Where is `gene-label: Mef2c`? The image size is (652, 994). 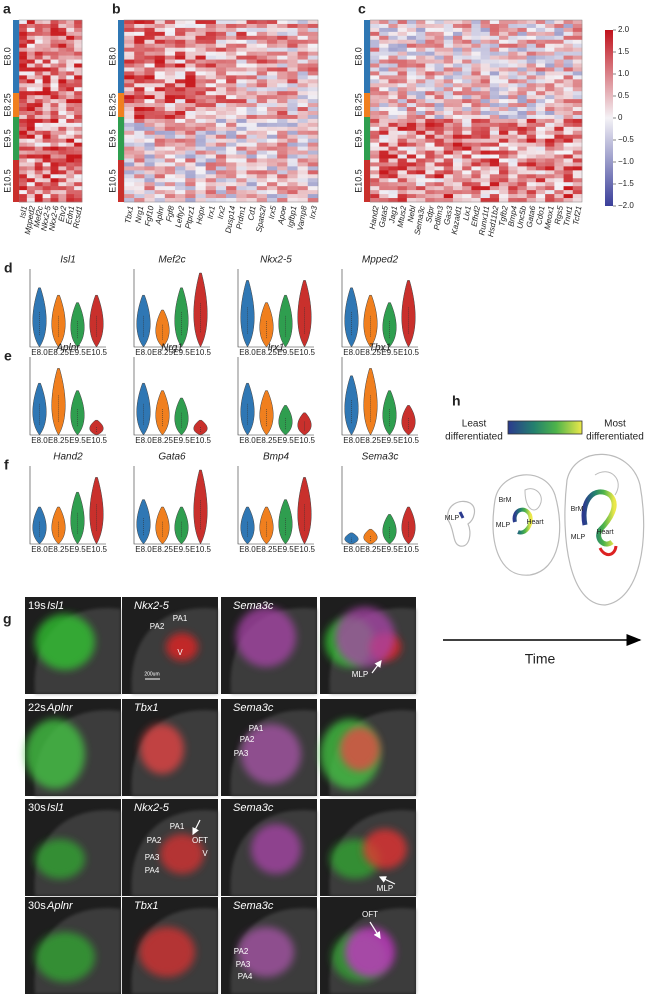
gene-label: Mef2c is located at coordinates (38, 216).